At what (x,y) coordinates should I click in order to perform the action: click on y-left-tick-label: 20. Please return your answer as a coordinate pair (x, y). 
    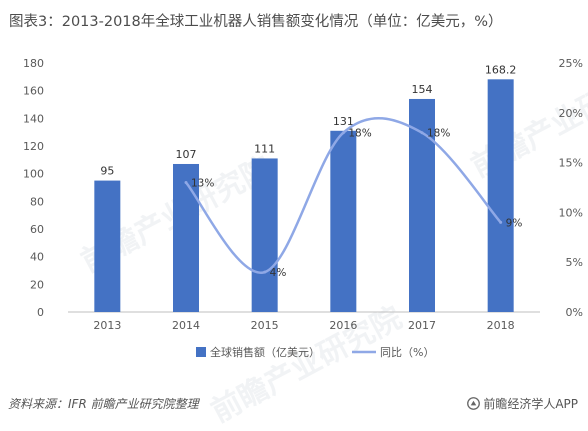
    Looking at the image, I should click on (37, 284).